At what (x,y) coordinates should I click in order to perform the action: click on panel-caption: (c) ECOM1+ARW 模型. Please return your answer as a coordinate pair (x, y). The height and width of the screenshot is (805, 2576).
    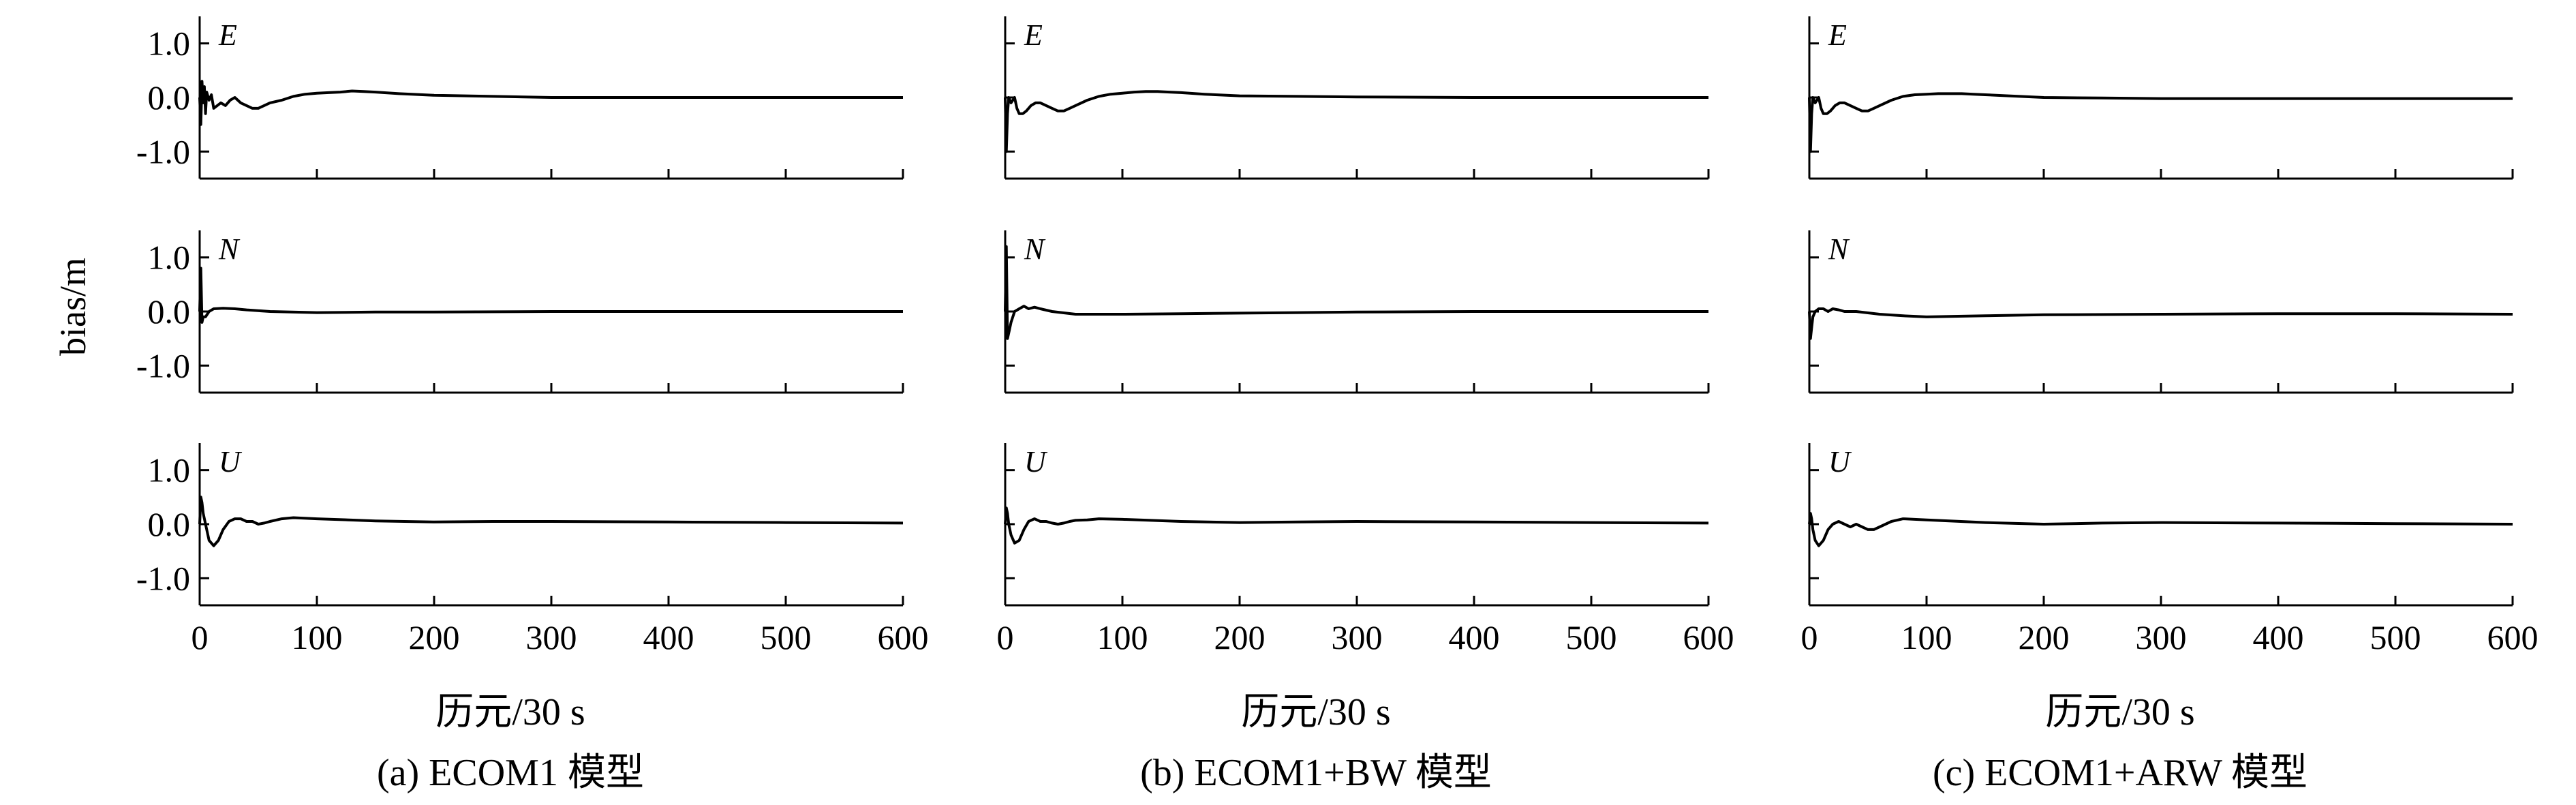
    Looking at the image, I should click on (2120, 773).